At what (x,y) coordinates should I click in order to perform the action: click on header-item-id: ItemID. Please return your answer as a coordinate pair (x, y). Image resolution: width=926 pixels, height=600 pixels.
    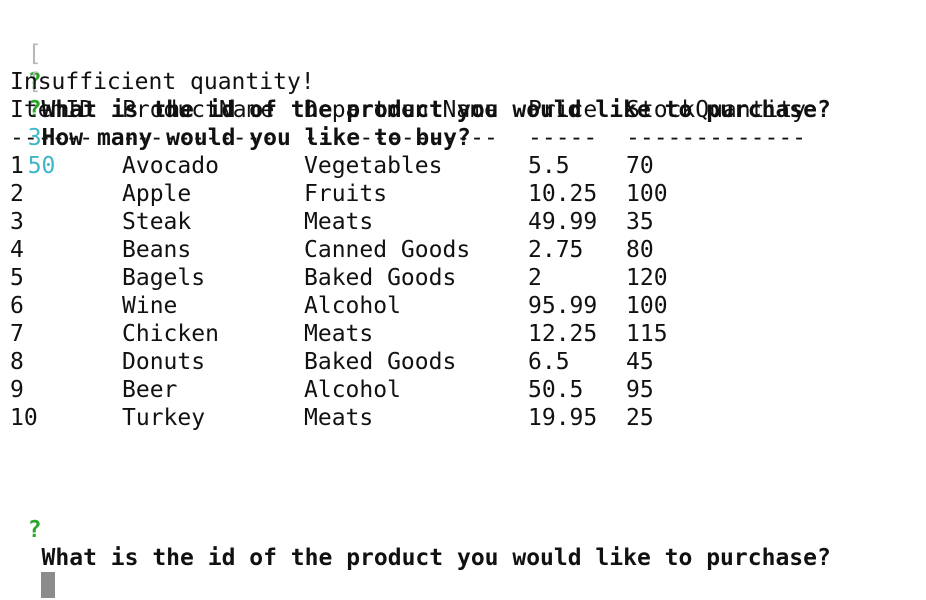
    Looking at the image, I should click on (52, 110).